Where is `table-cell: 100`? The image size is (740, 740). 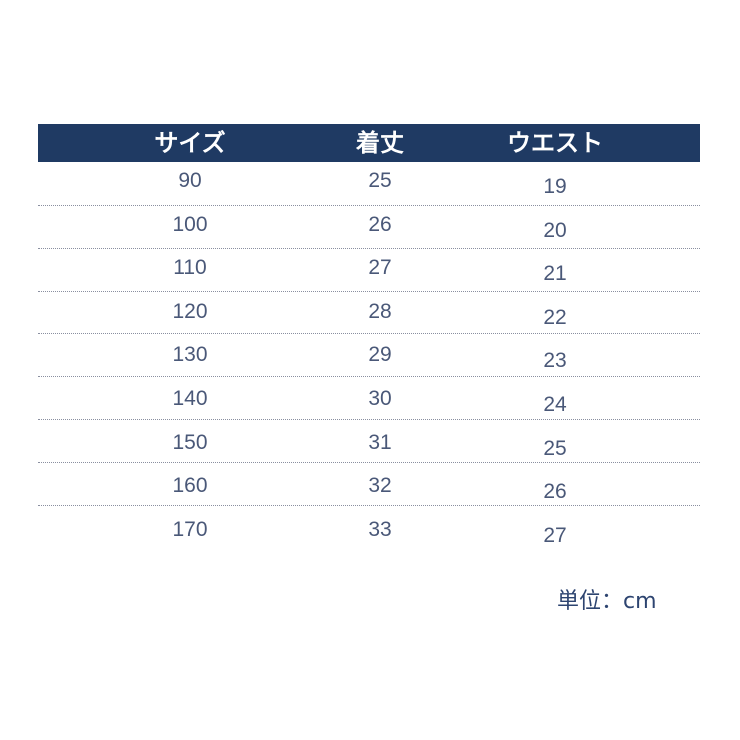
table-cell: 100 is located at coordinates (190, 224).